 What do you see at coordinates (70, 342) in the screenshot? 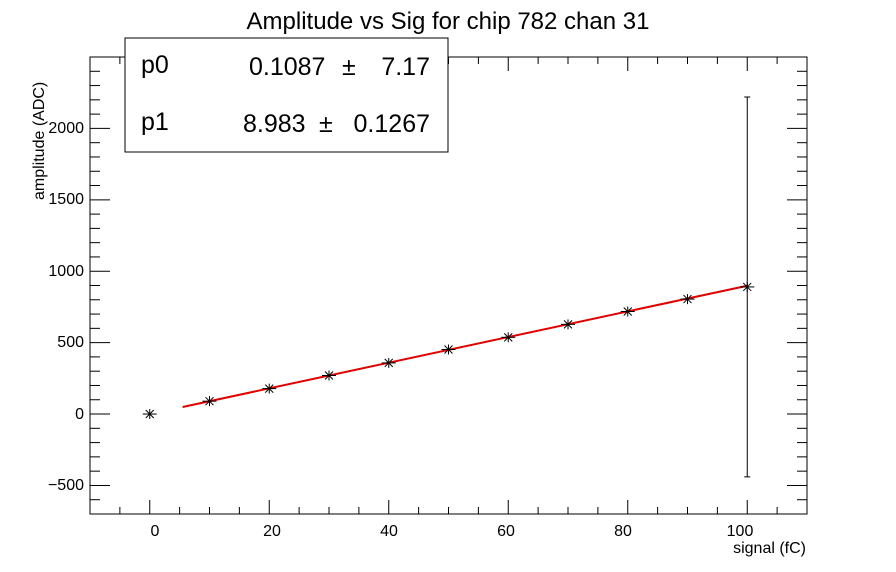
I see `y-tick-label: 500` at bounding box center [70, 342].